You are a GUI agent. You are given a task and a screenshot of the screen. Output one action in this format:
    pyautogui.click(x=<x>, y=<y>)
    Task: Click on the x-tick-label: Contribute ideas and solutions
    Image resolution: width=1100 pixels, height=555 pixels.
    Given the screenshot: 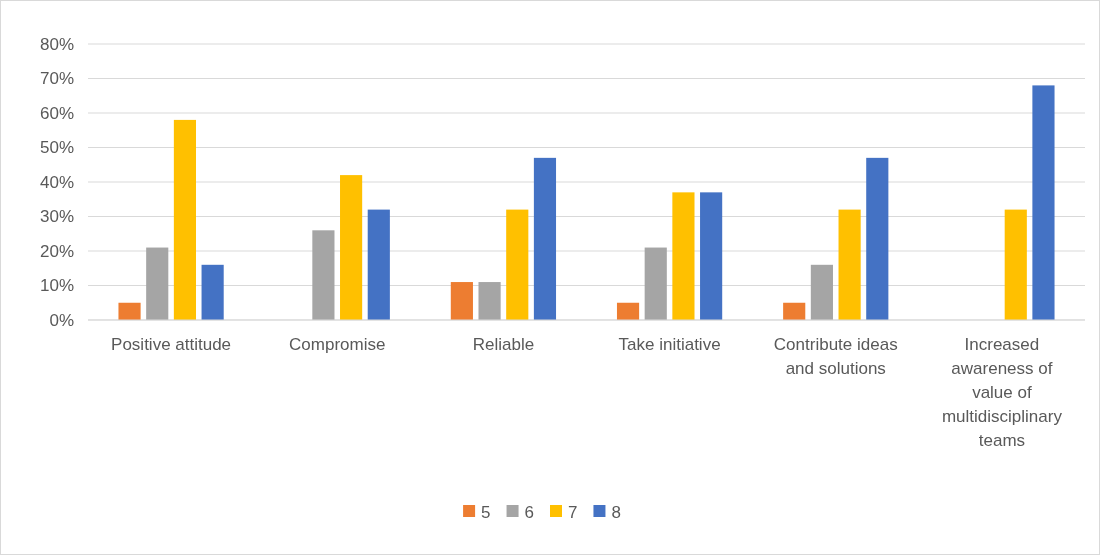 What is the action you would take?
    pyautogui.click(x=835, y=356)
    